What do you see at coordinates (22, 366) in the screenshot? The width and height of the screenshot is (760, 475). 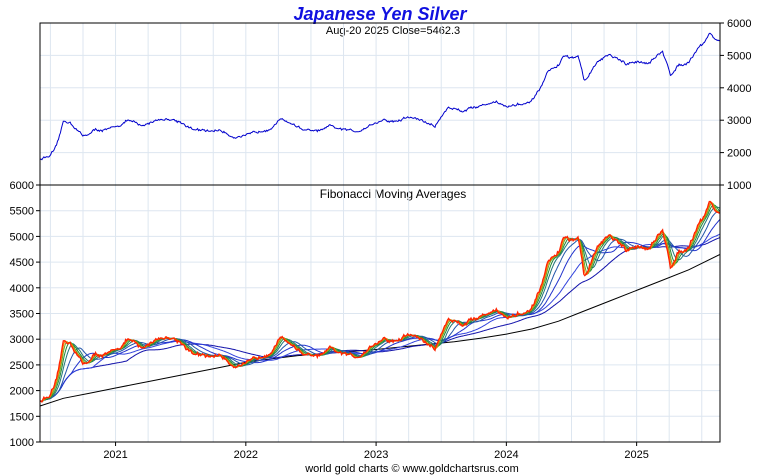 I see `y-tick-label: 2500` at bounding box center [22, 366].